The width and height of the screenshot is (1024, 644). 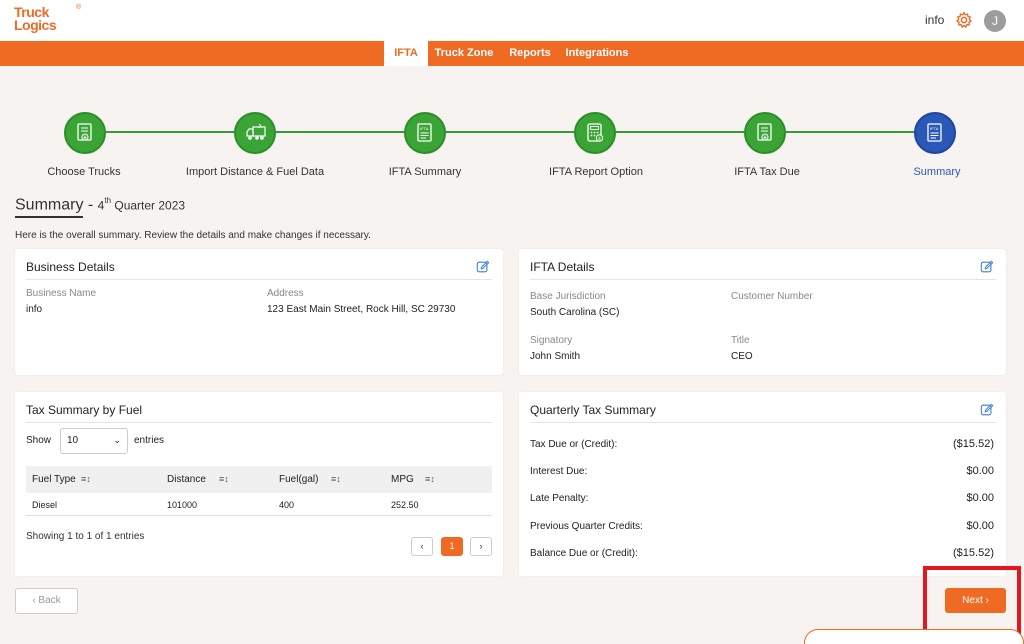 I want to click on page-title: Summary - 4th Quarter 2023, so click(x=100, y=205).